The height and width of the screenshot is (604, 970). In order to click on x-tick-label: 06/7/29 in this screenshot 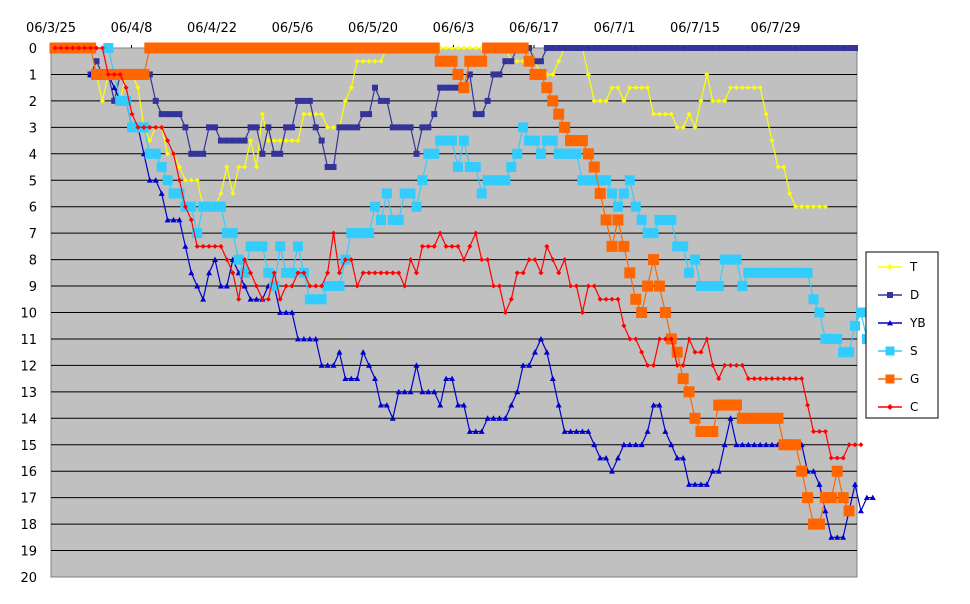, I will do `click(775, 28)`.